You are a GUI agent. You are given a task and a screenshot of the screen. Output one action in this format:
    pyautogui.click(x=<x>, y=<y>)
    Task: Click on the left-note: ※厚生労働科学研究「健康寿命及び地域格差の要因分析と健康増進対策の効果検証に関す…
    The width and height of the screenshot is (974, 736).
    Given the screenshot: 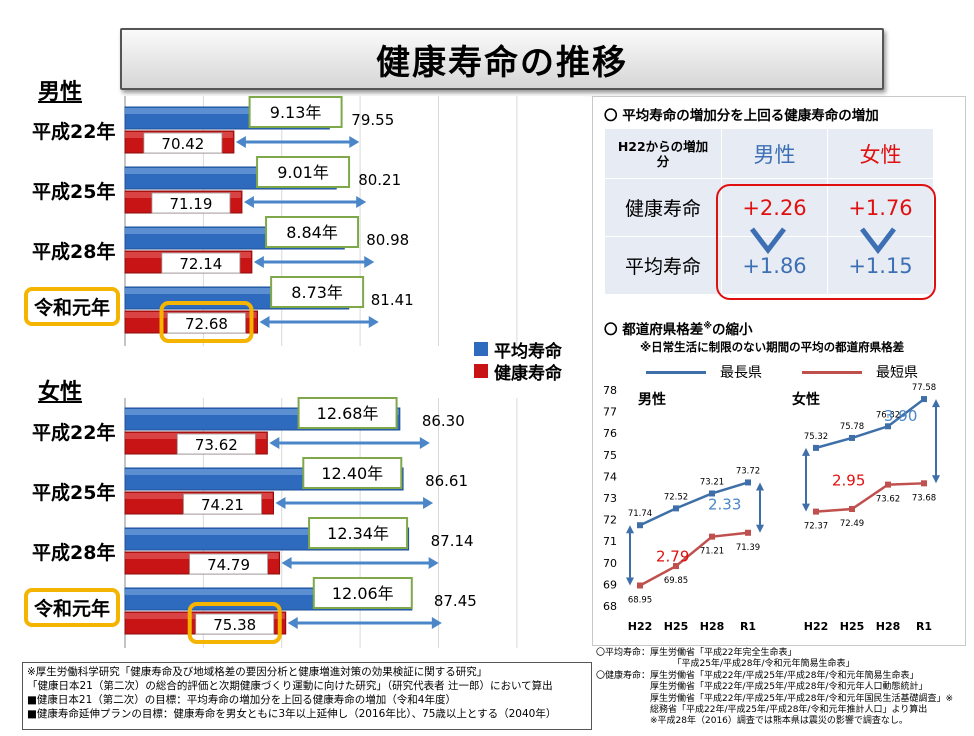 What is the action you would take?
    pyautogui.click(x=257, y=672)
    